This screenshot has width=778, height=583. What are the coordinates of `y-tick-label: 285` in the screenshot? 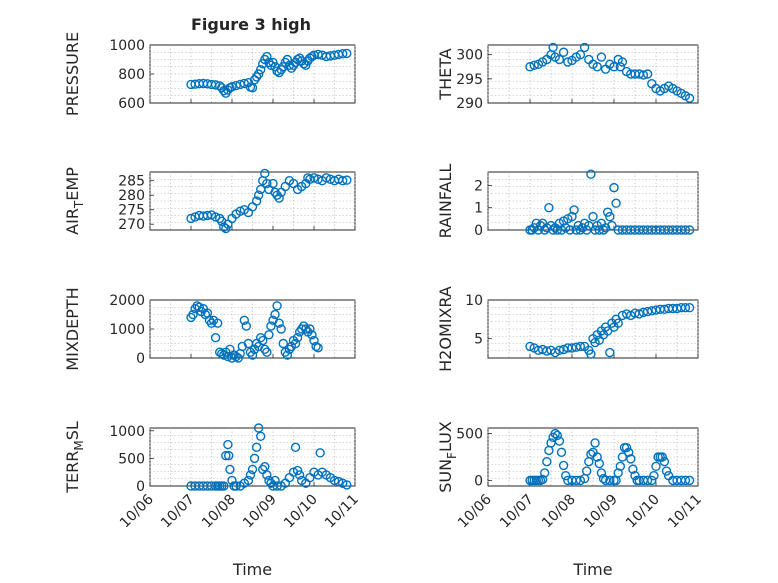 It's located at (131, 182).